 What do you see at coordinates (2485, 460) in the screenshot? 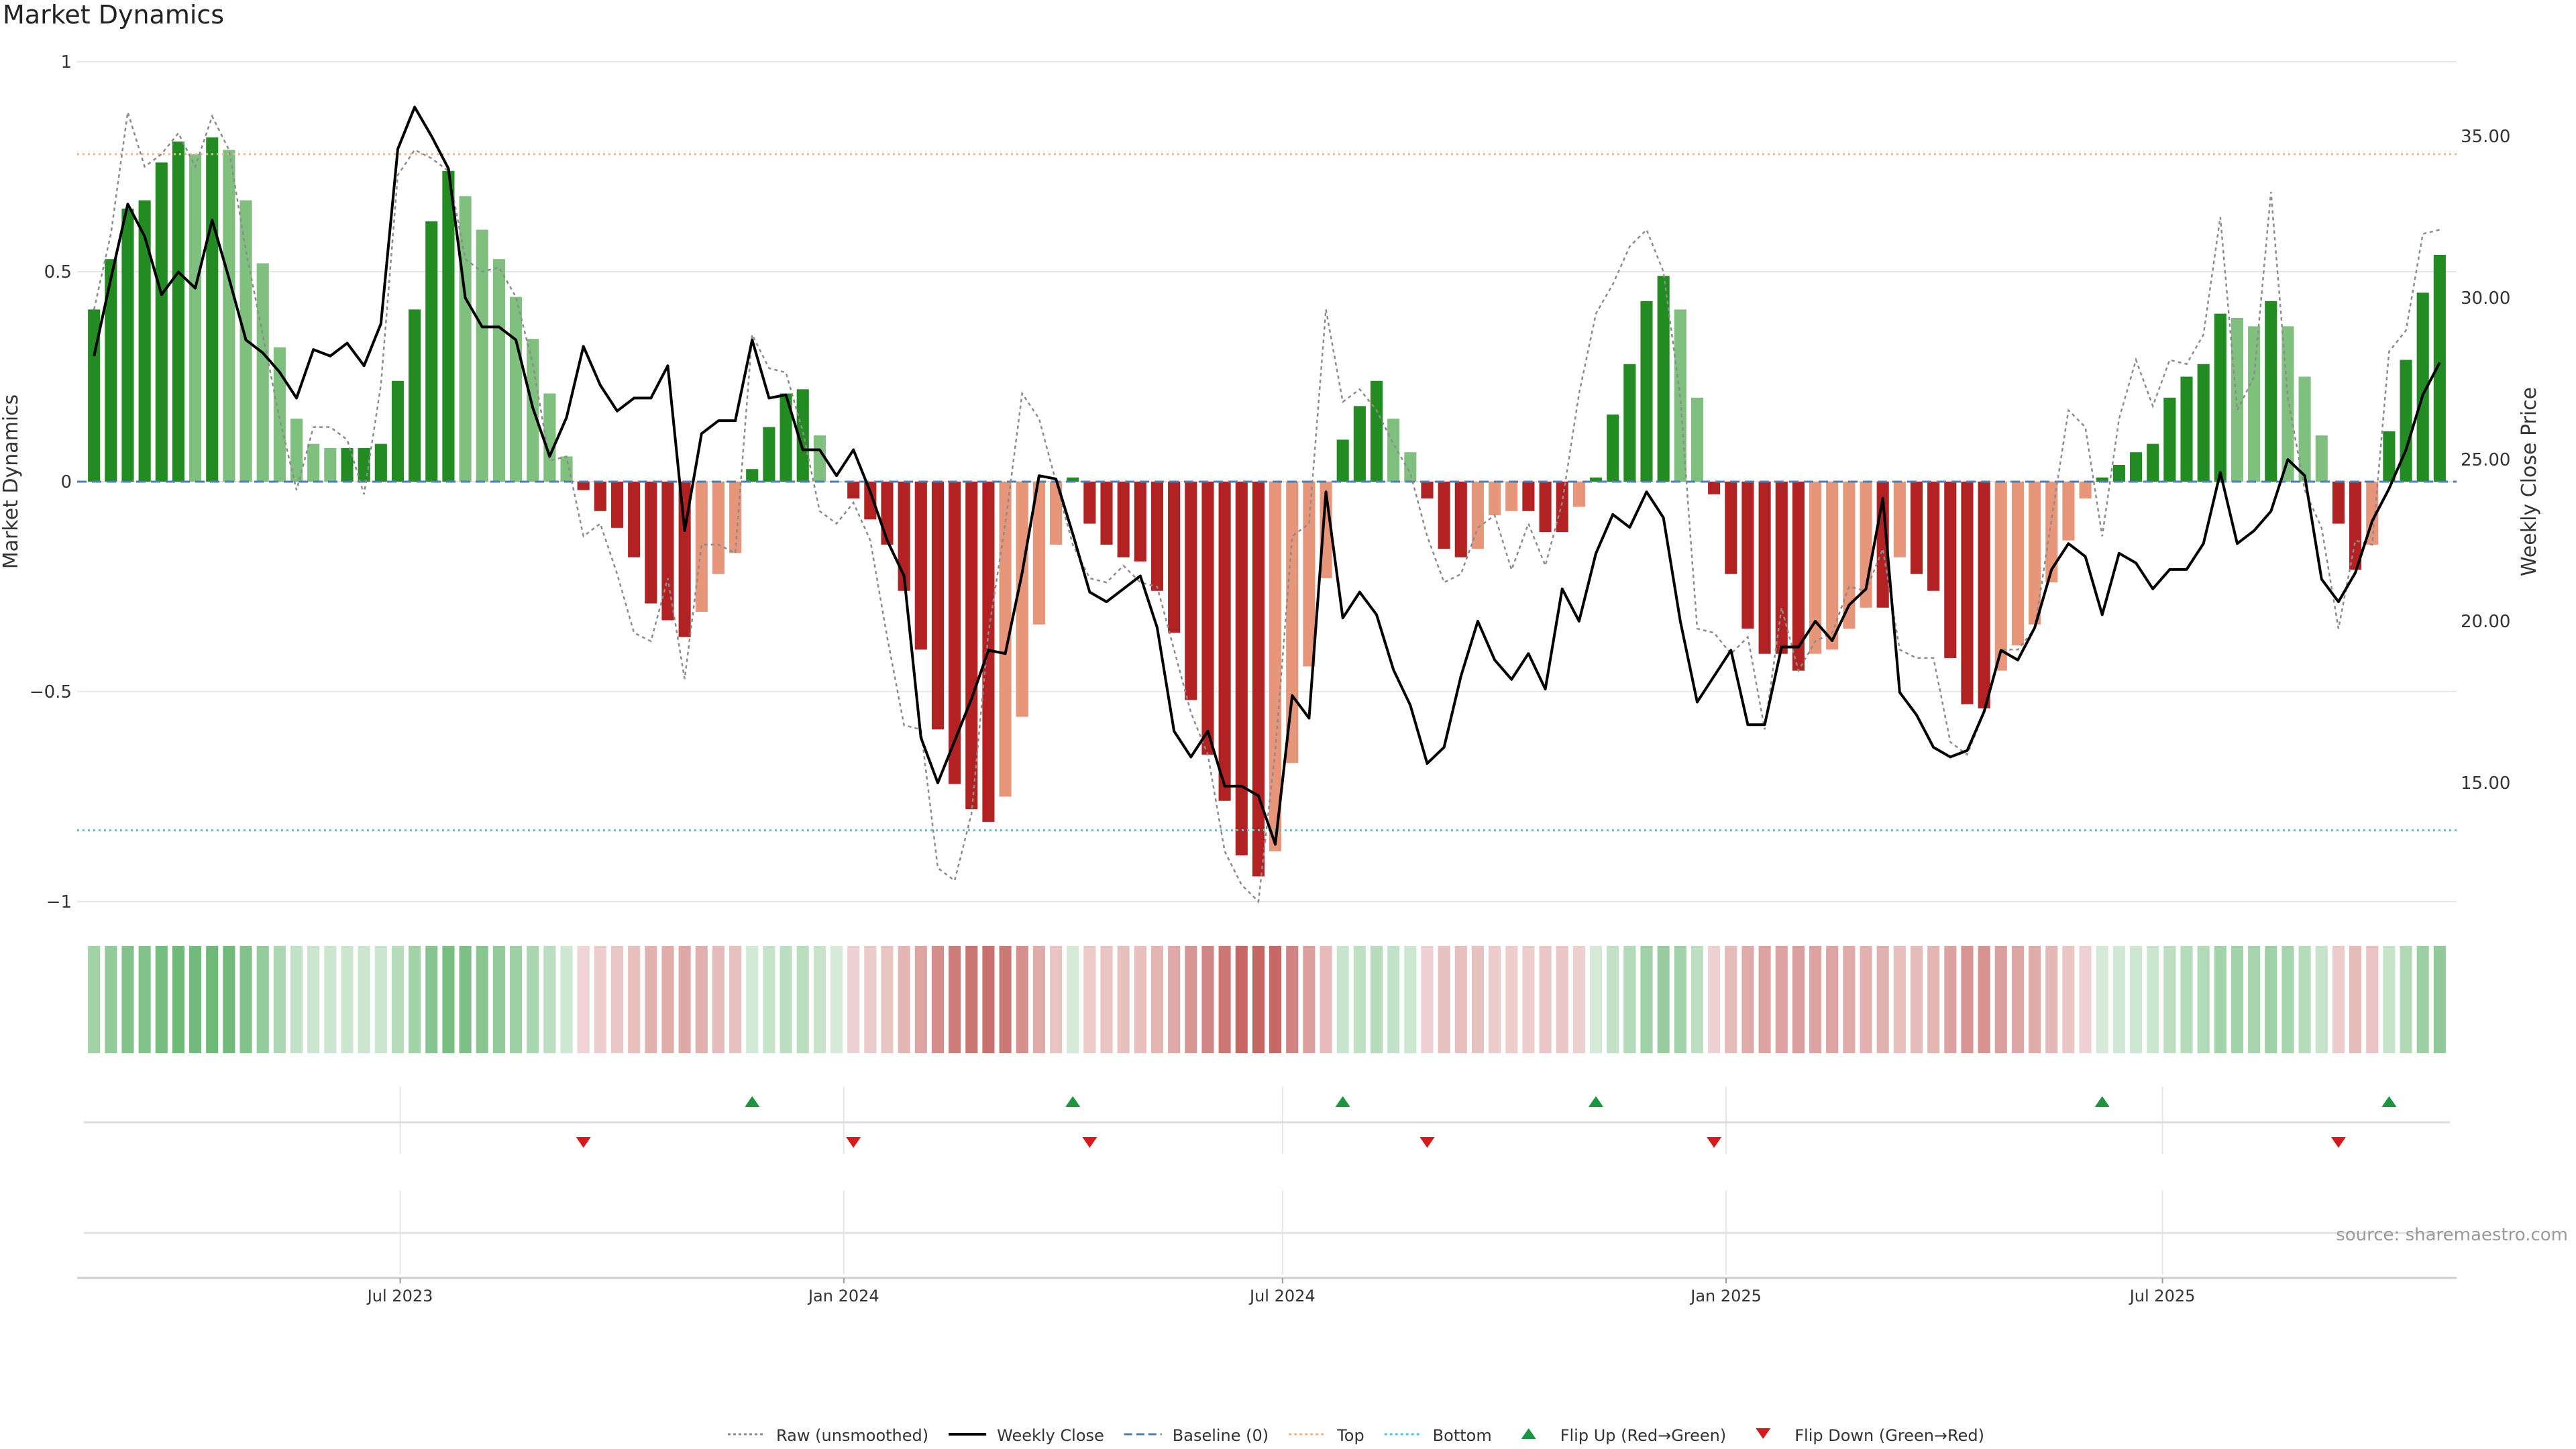
I see `y2-tick-label: 25.00` at bounding box center [2485, 460].